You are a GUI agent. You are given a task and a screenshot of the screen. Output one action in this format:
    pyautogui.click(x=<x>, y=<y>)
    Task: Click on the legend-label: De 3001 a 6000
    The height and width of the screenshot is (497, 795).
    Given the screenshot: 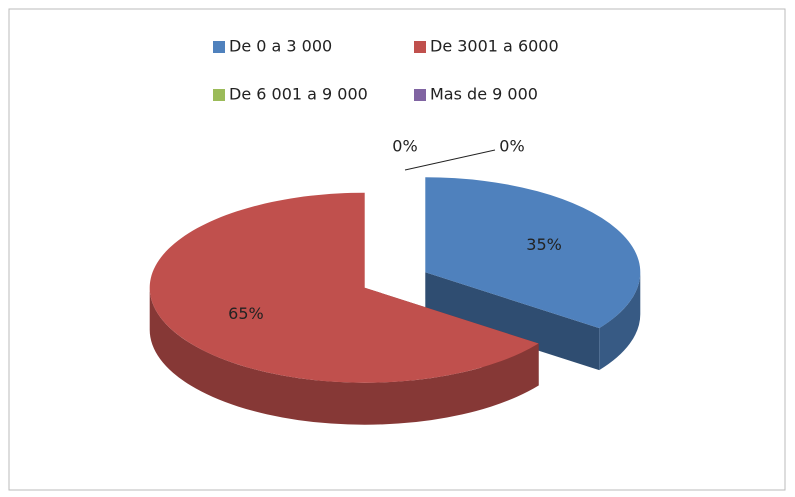 What is the action you would take?
    pyautogui.click(x=494, y=46)
    